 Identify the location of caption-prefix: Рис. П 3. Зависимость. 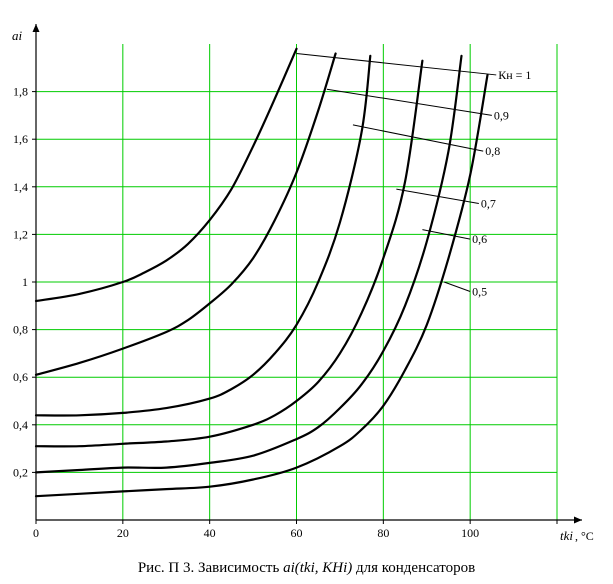
(208, 568).